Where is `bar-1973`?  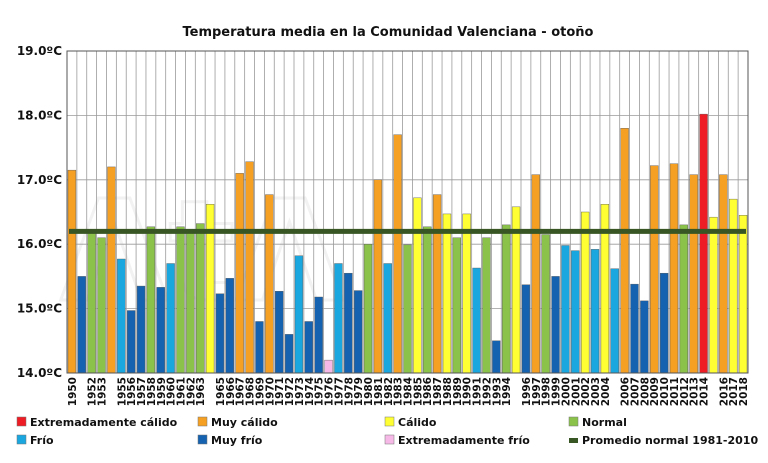
bar-1973 is located at coordinates (299, 314).